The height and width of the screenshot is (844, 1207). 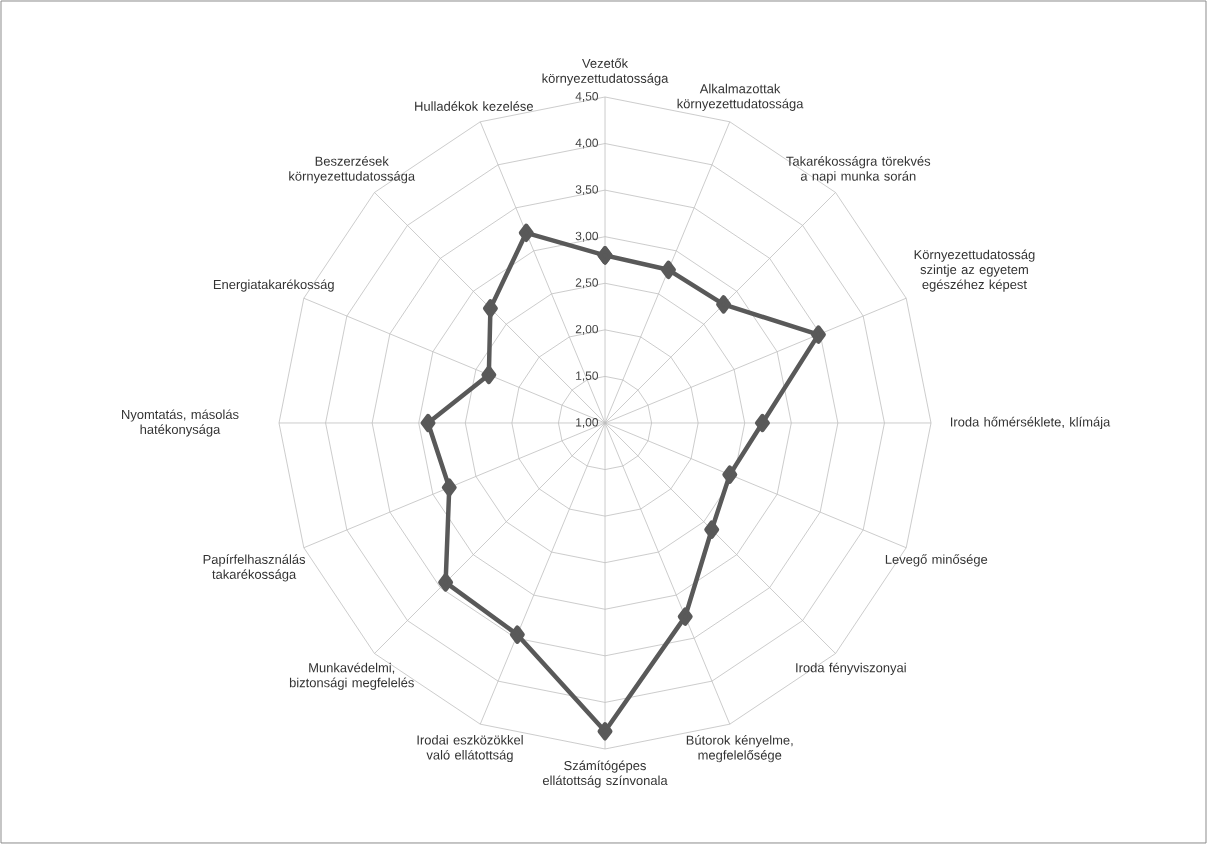 What do you see at coordinates (936, 560) in the screenshot?
I see `spoke-label: Levegő minősége` at bounding box center [936, 560].